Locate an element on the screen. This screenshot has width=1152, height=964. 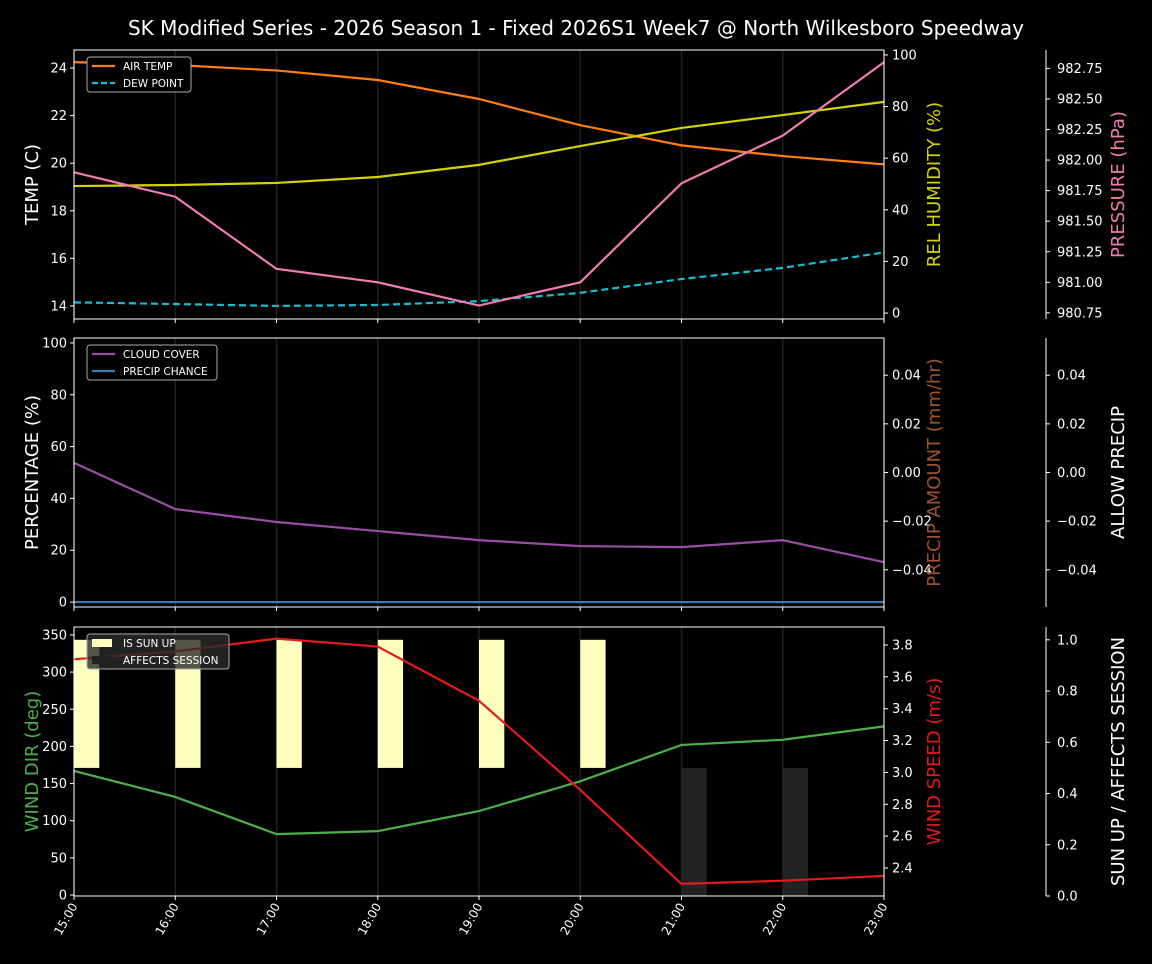
right2-tick-label: 0.0 is located at coordinates (1067, 897).